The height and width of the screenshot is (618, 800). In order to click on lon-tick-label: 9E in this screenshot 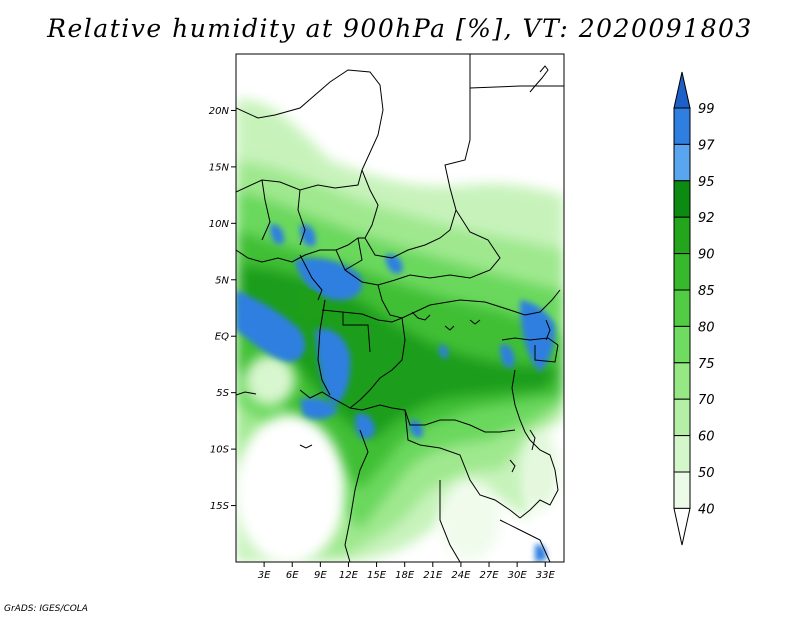, I will do `click(320, 575)`.